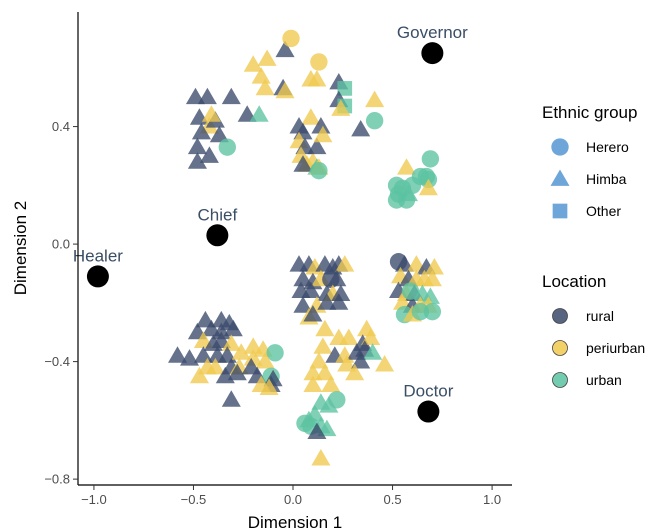 The width and height of the screenshot is (660, 532). I want to click on landmark-governor-point, so click(432, 53).